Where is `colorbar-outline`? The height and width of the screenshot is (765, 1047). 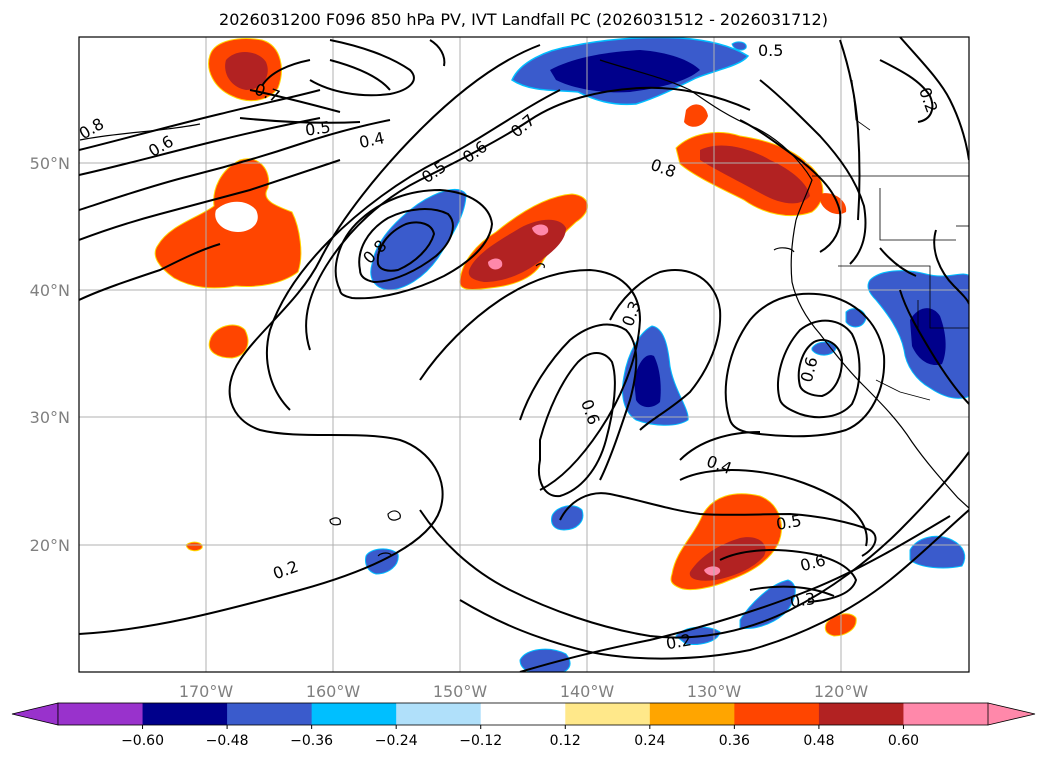 colorbar-outline is located at coordinates (523, 714).